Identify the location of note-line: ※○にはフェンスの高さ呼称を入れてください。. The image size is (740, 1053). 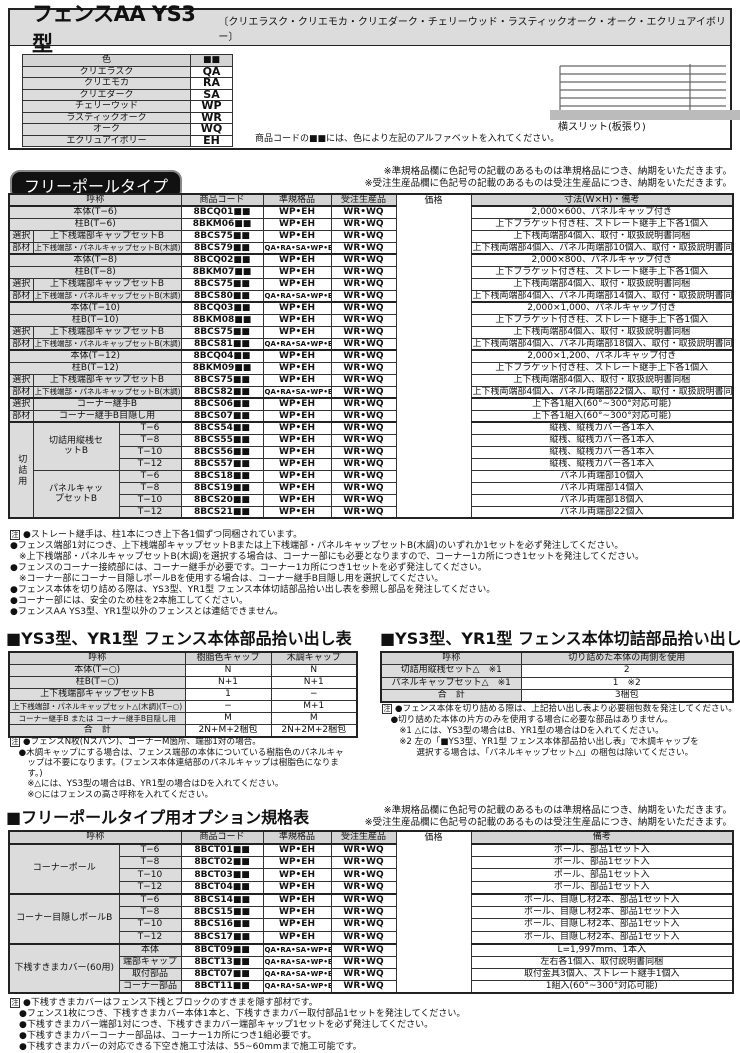
(177, 795).